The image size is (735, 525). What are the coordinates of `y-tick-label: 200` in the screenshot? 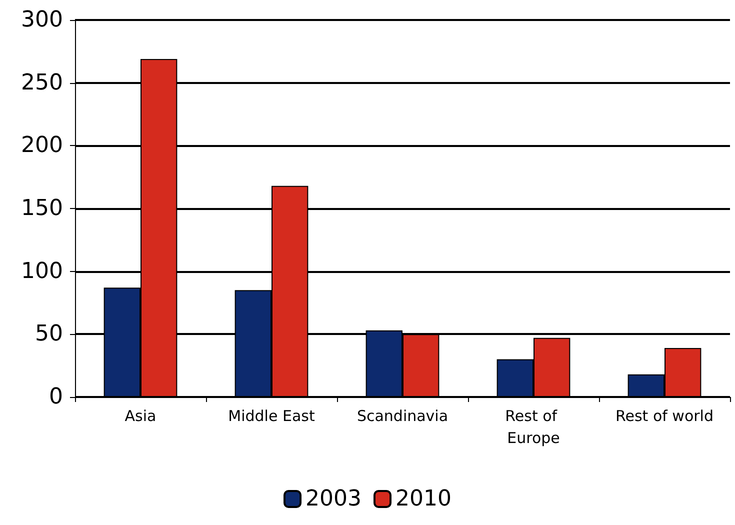 It's located at (42, 145).